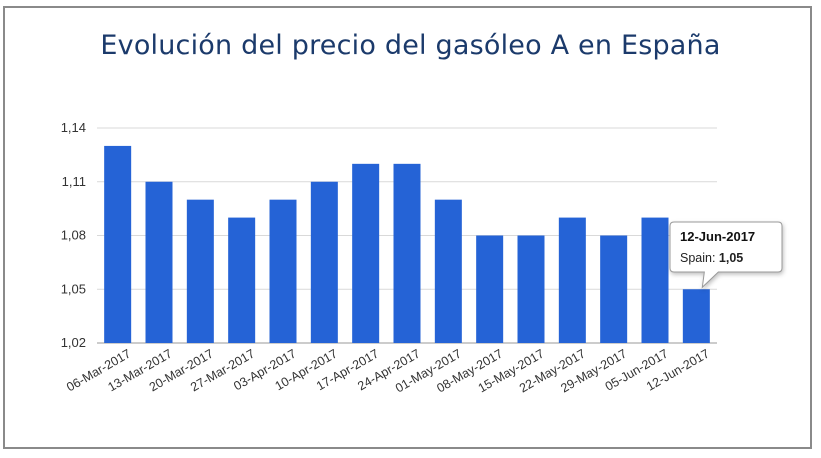 Image resolution: width=821 pixels, height=458 pixels. I want to click on bar-24-Apr-2017, so click(407, 253).